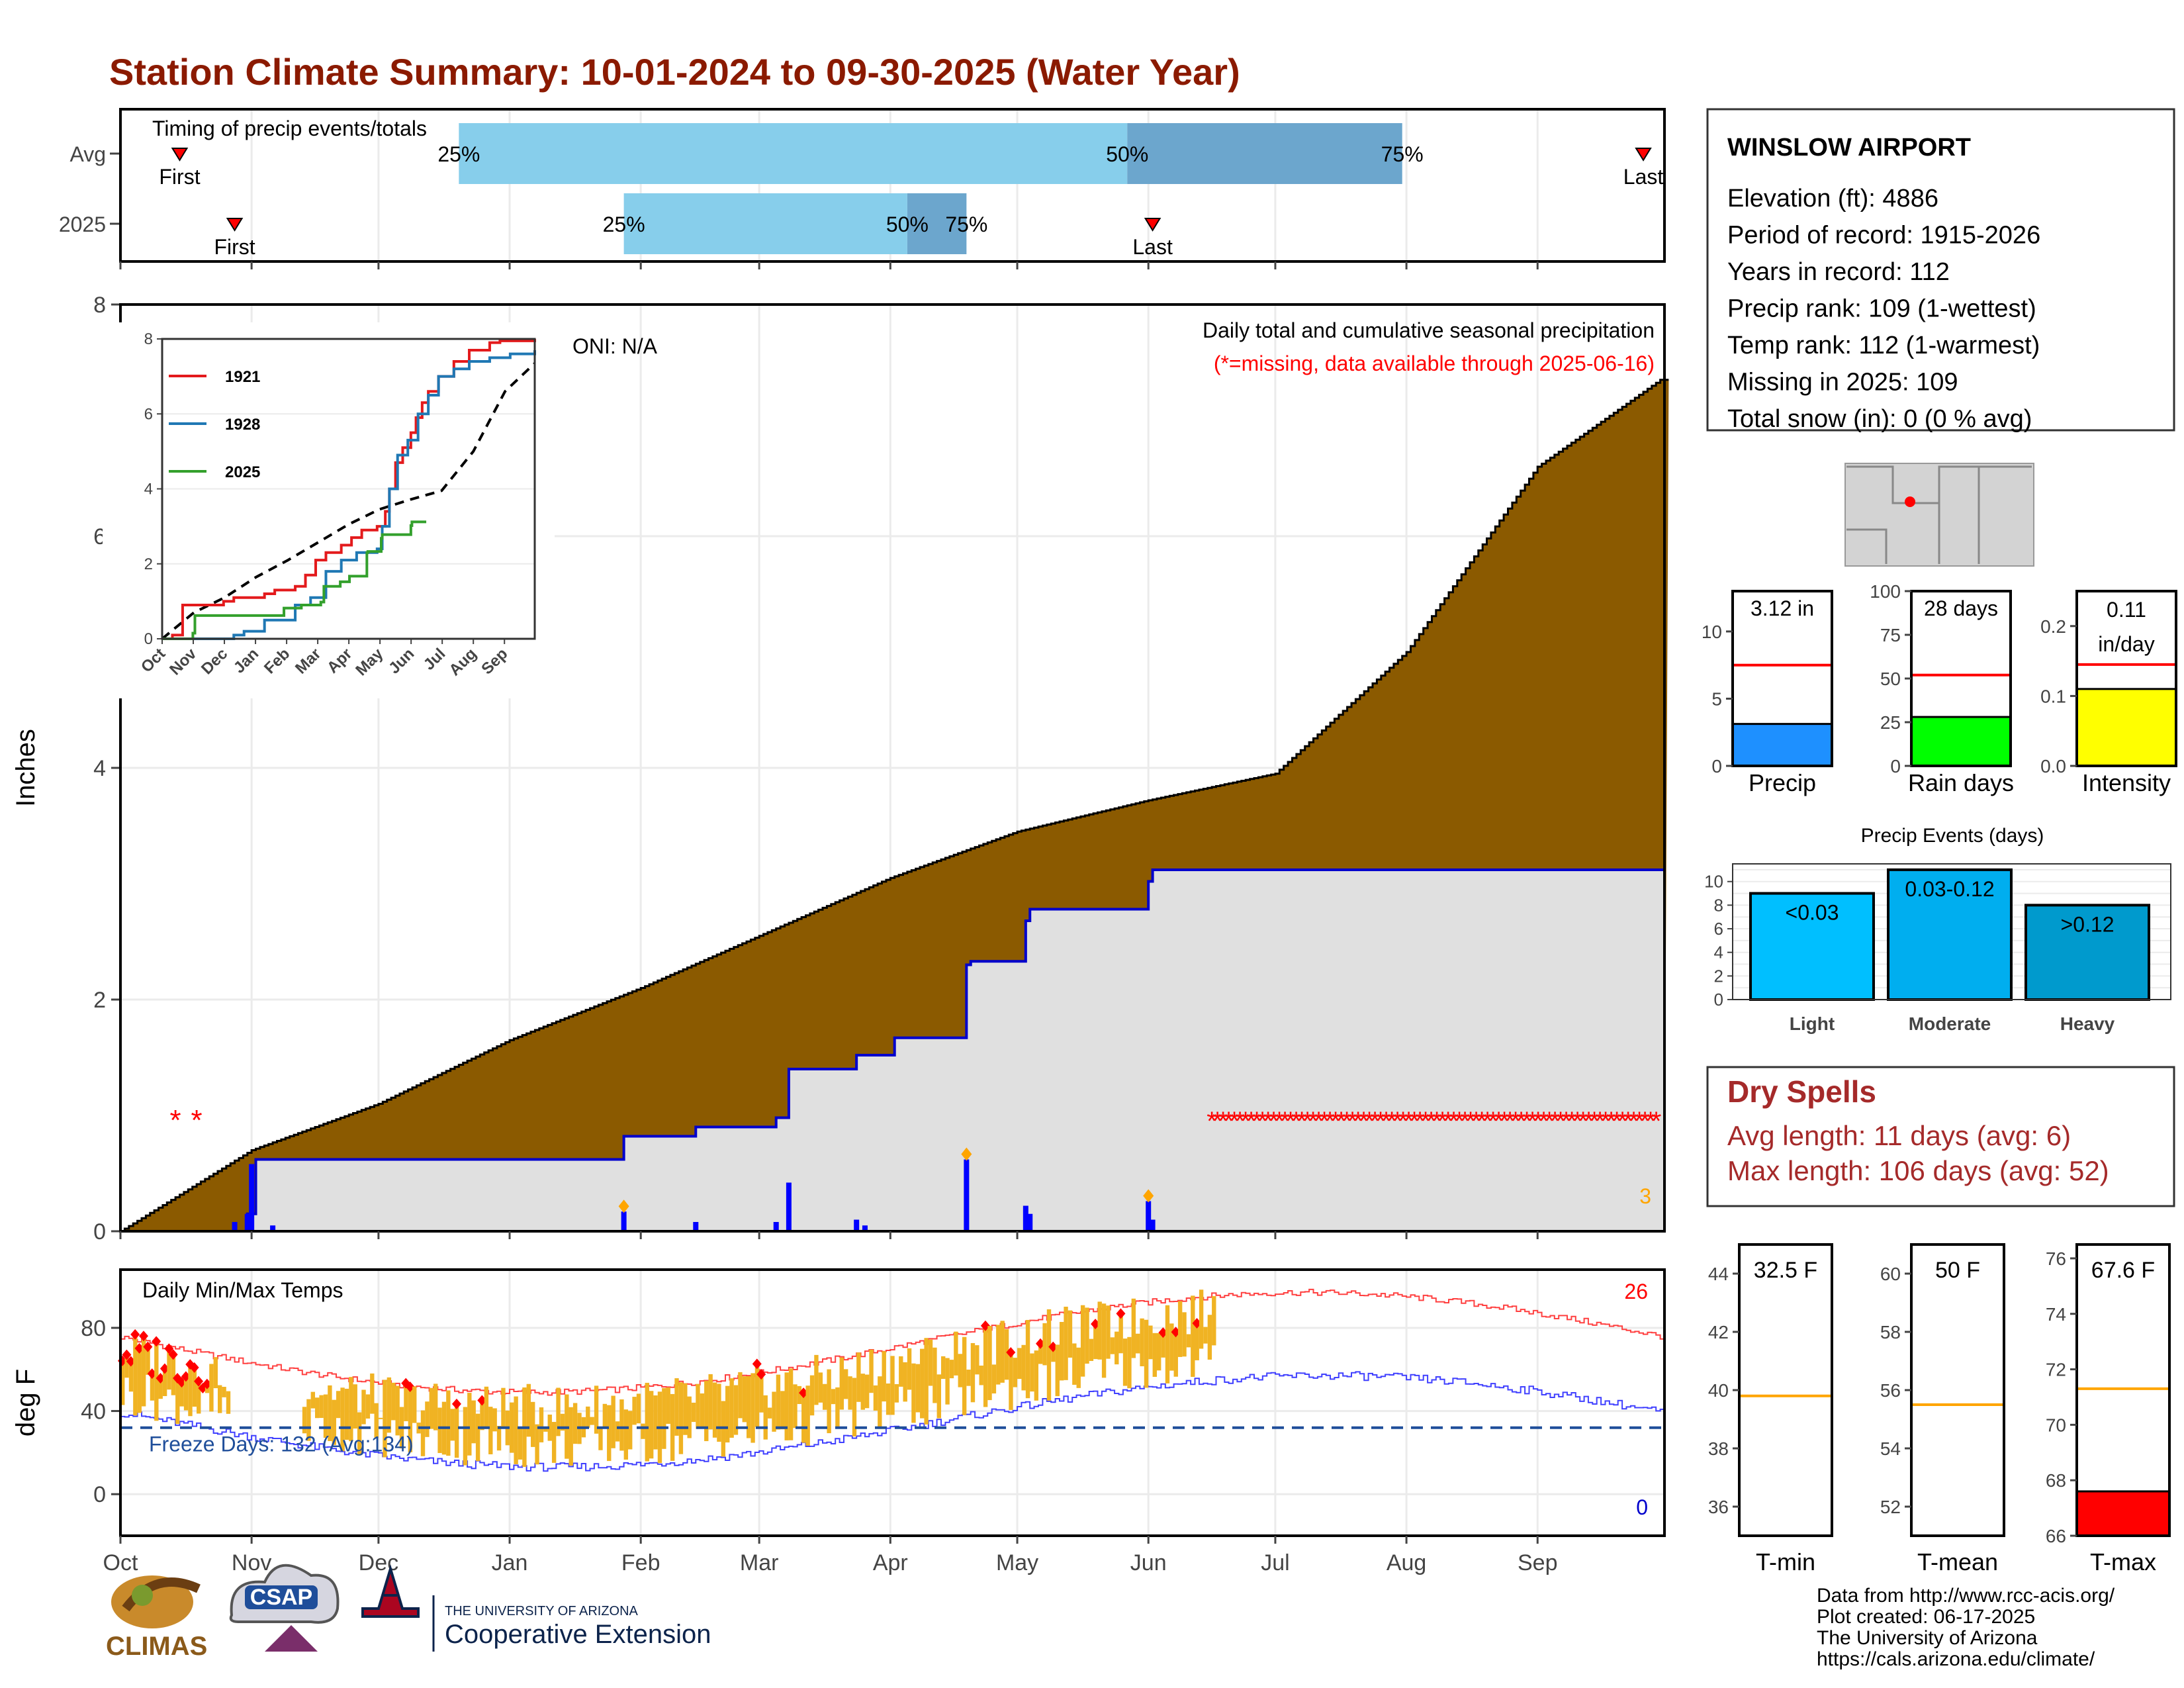 Image resolution: width=2184 pixels, height=1688 pixels. Describe the element at coordinates (1718, 905) in the screenshot. I see `events-ytick-label: 8` at that location.